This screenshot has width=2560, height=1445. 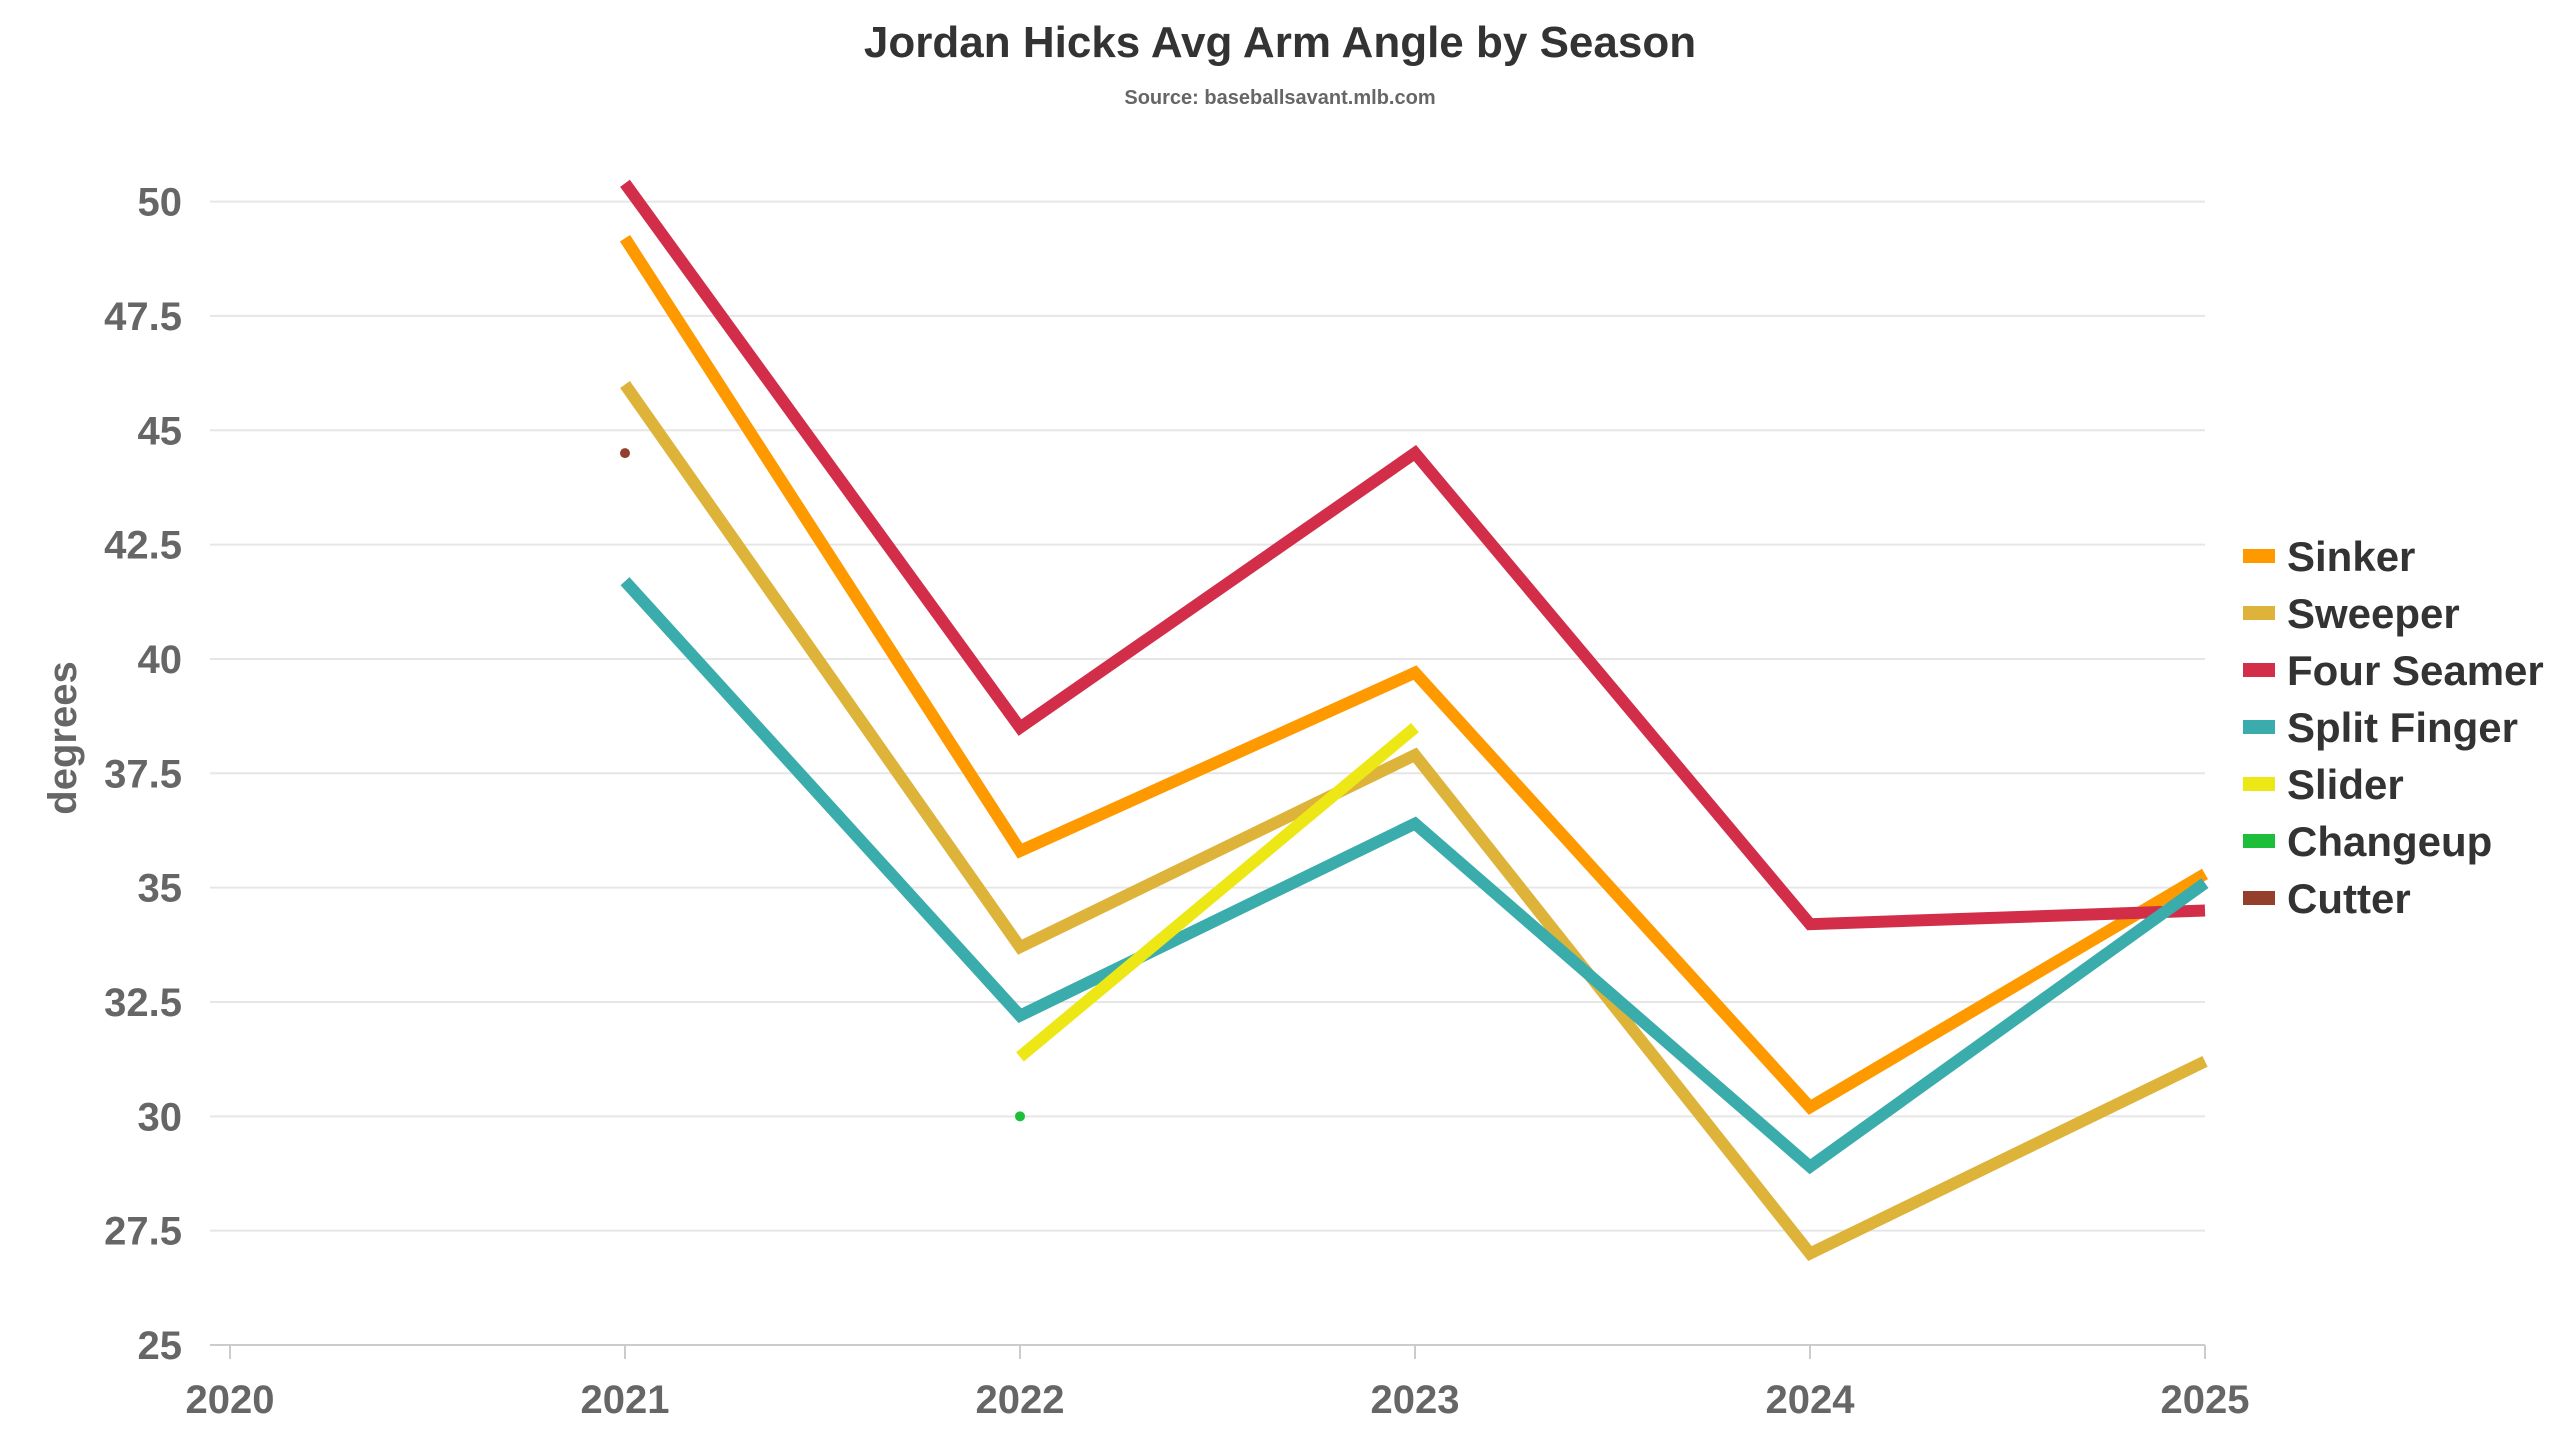 I want to click on x-tick-label: 2021, so click(x=625, y=1400).